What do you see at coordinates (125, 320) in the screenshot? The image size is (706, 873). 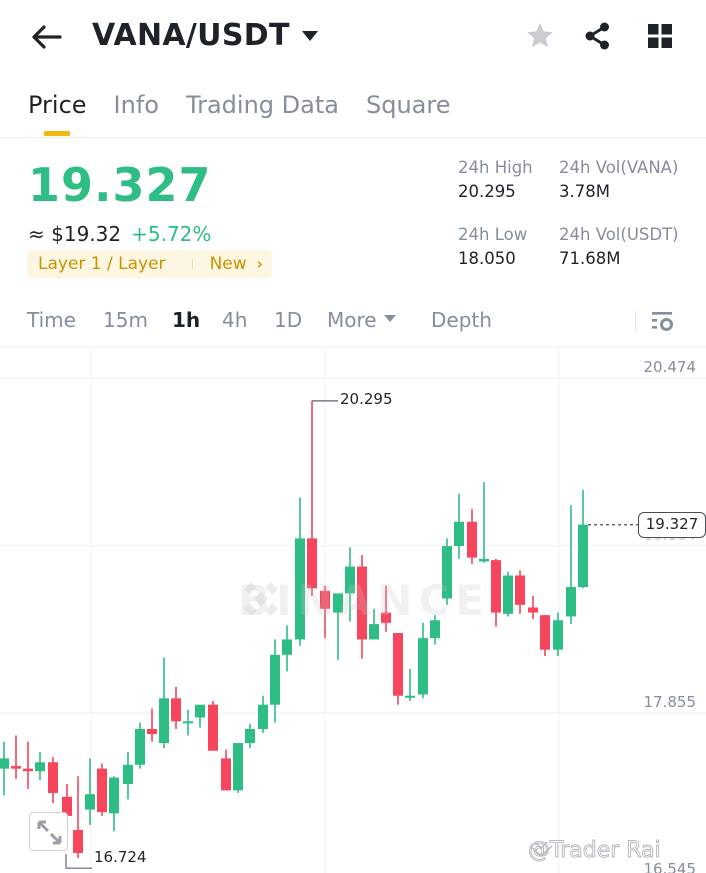 I see `interval-15m: 15m` at bounding box center [125, 320].